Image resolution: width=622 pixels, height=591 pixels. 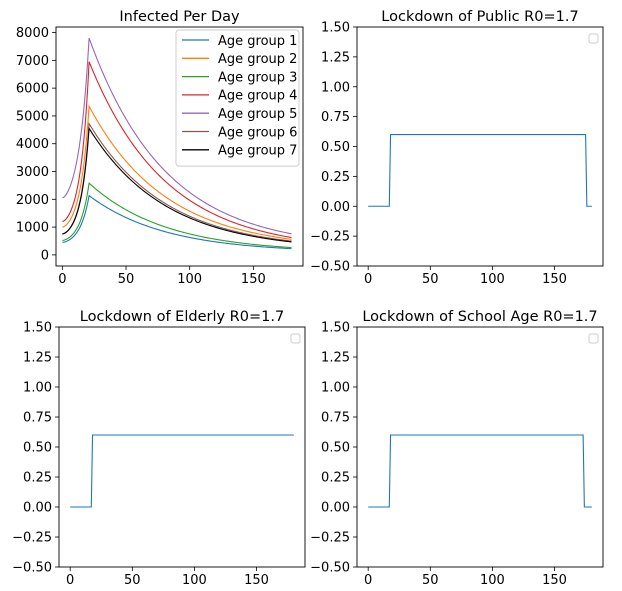 What do you see at coordinates (32, 89) in the screenshot?
I see `y-tick-label: 6000` at bounding box center [32, 89].